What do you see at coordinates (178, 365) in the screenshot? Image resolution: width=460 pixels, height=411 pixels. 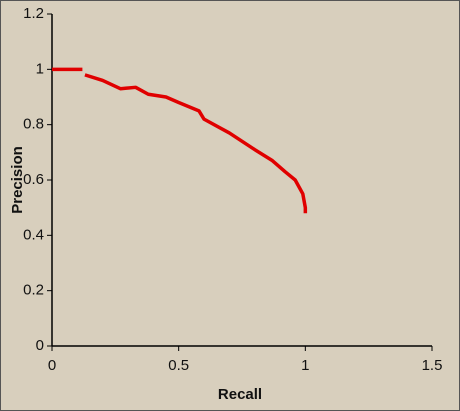 I see `x-tick-label: 0.5` at bounding box center [178, 365].